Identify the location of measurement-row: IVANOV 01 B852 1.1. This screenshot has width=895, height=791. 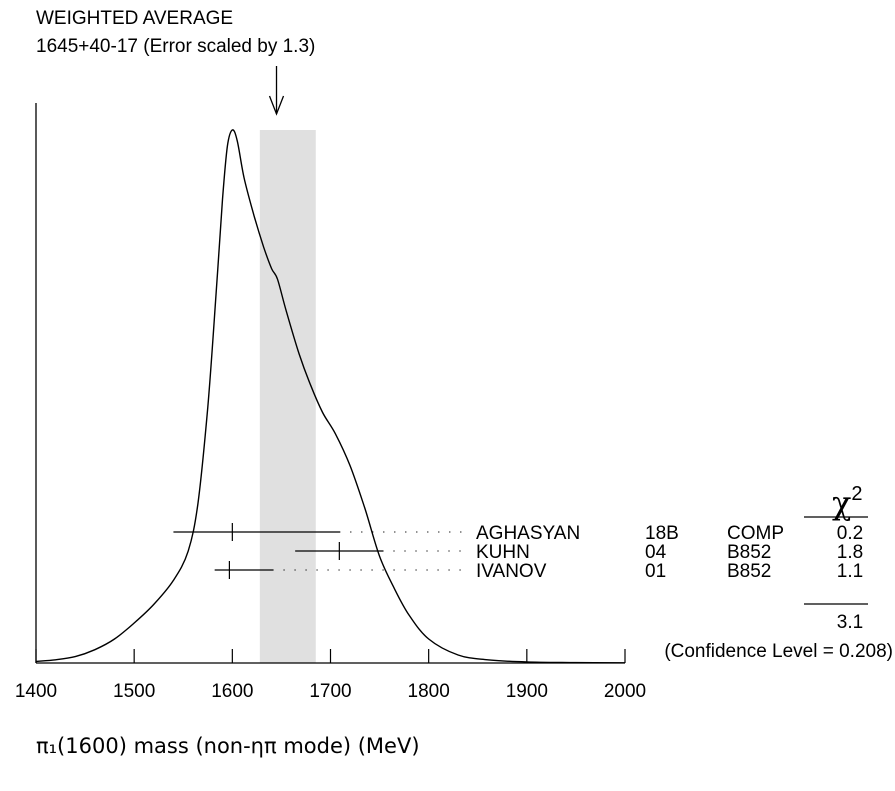
(538, 571).